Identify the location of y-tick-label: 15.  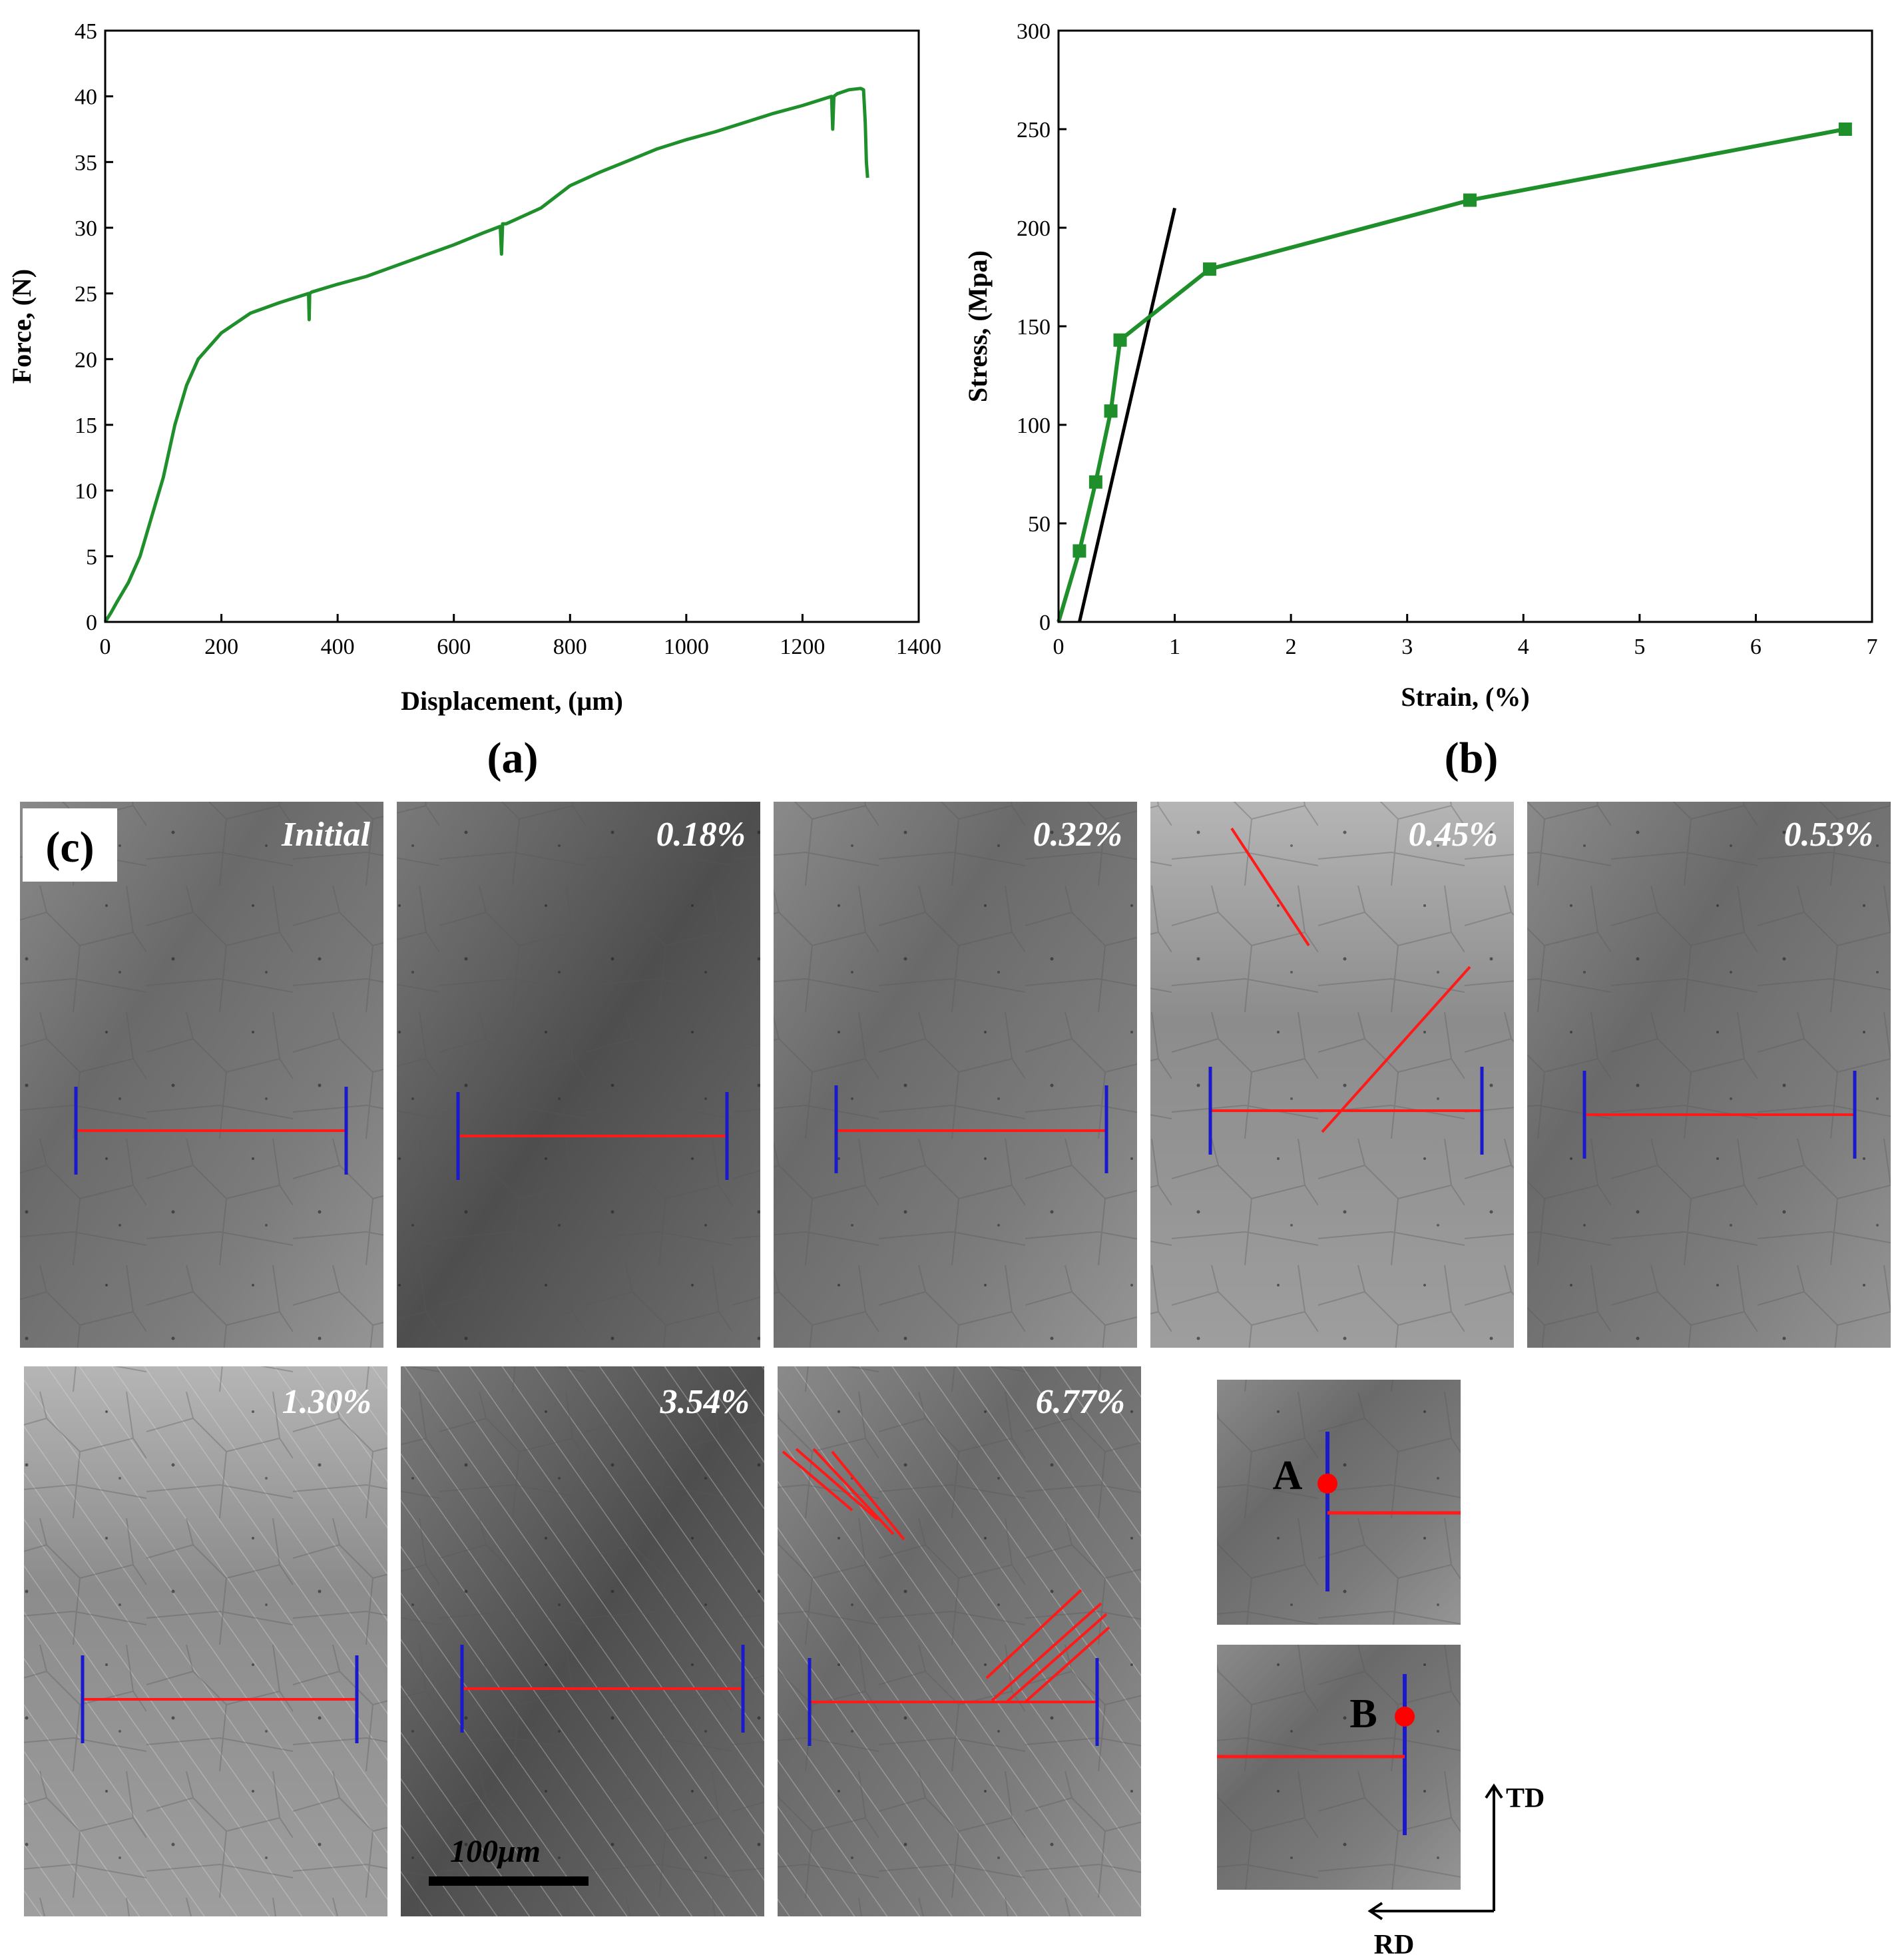
(86, 426).